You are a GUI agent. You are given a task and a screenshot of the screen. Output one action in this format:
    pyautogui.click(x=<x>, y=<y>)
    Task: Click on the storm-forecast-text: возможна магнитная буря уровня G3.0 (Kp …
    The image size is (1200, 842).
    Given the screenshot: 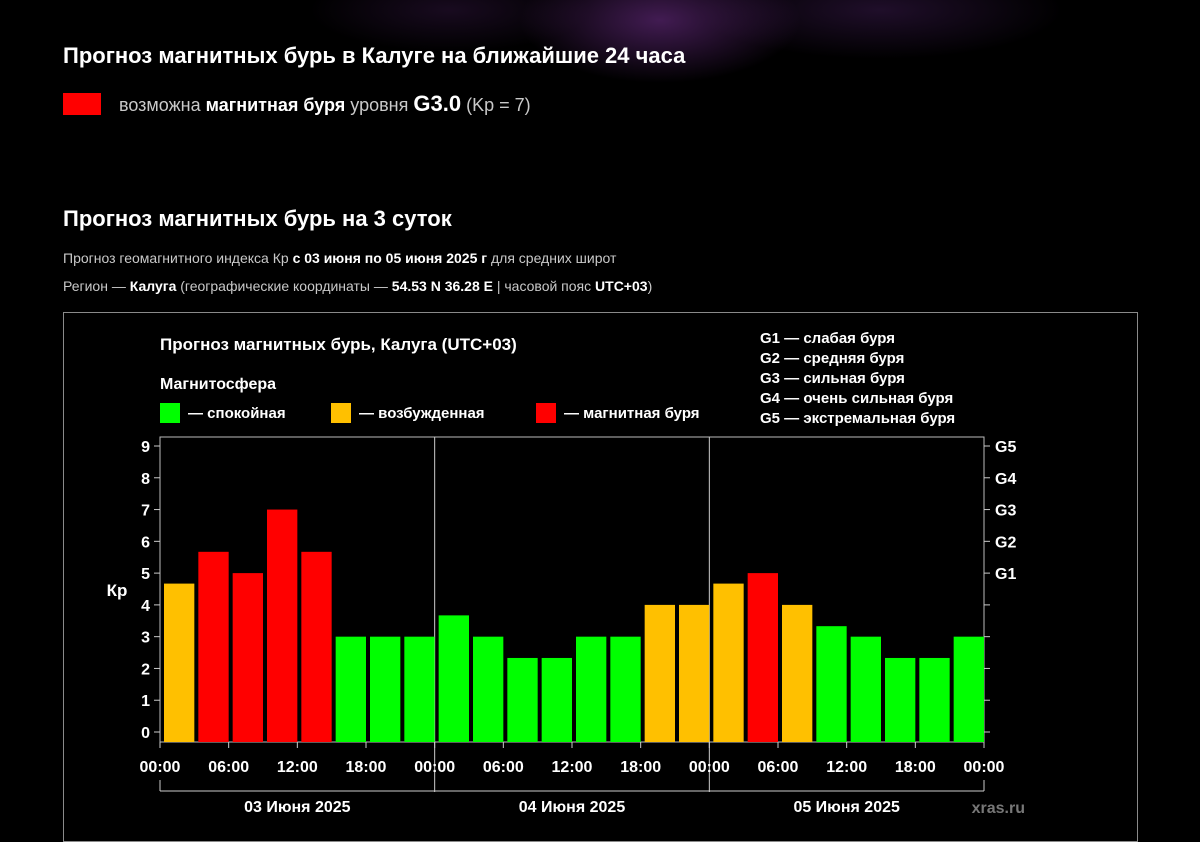 What is the action you would take?
    pyautogui.click(x=325, y=104)
    